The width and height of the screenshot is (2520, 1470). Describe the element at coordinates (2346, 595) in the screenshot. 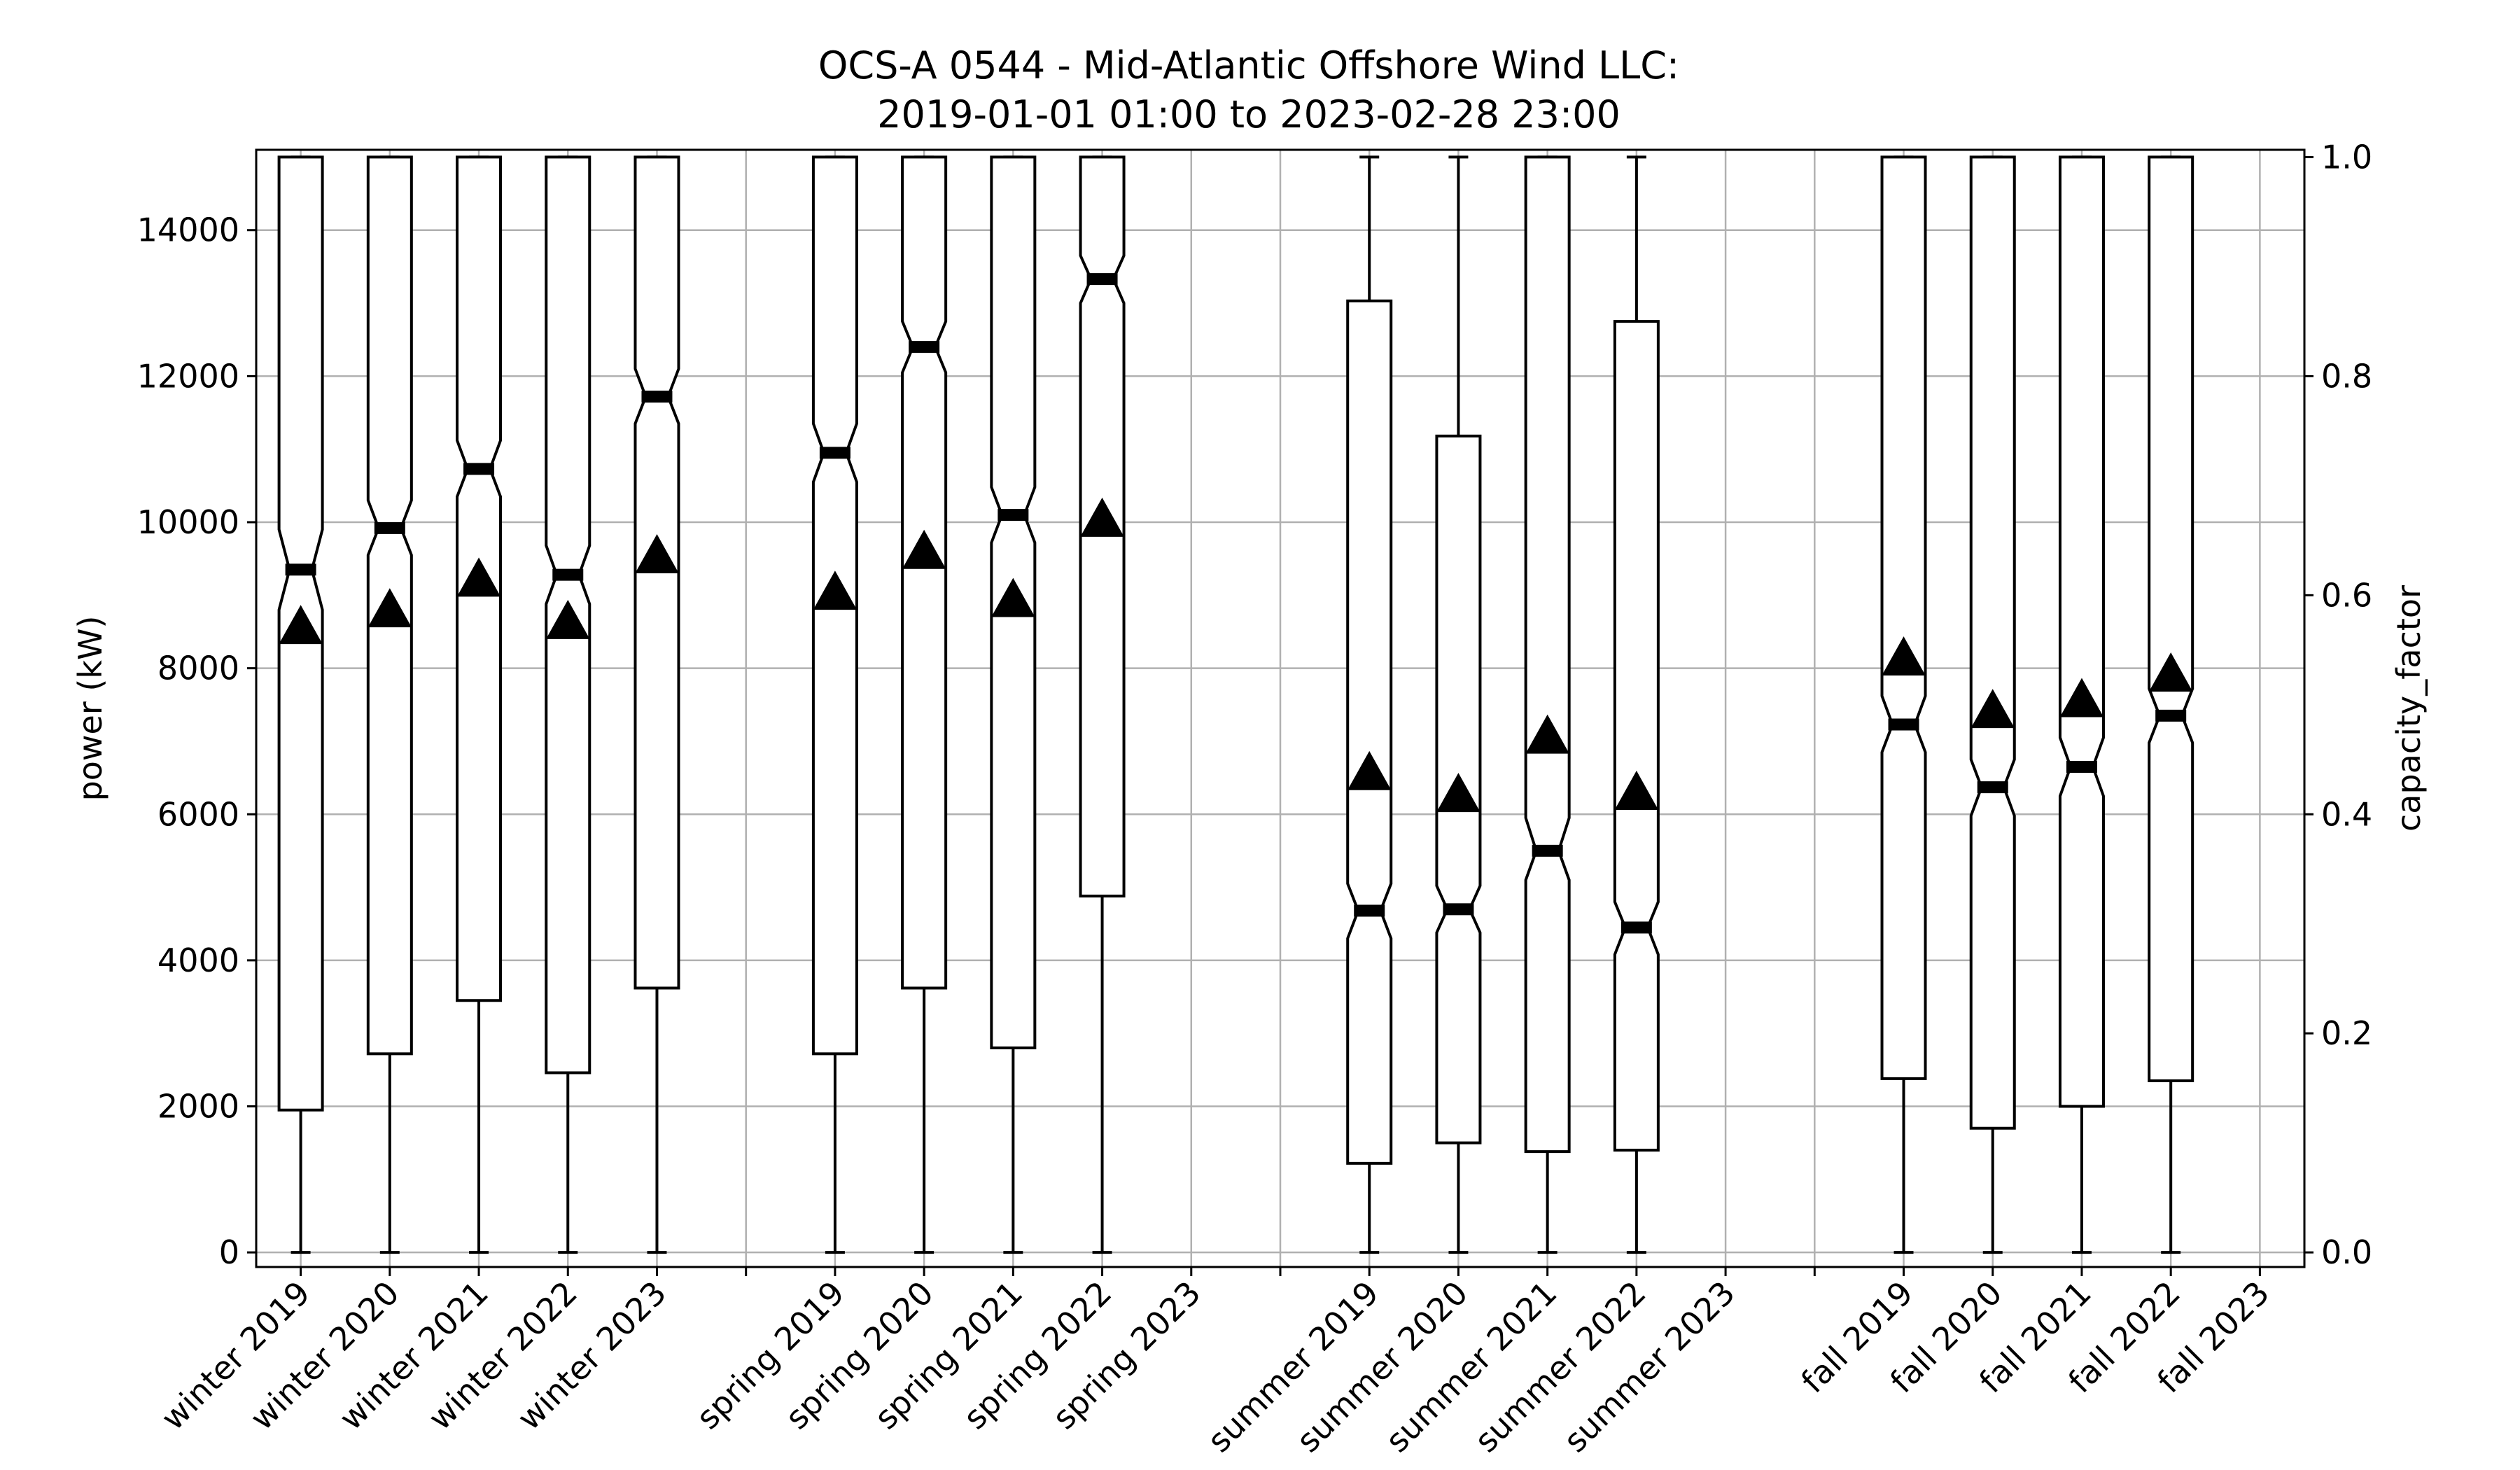

I see `y2-tick-label: 0.6` at that location.